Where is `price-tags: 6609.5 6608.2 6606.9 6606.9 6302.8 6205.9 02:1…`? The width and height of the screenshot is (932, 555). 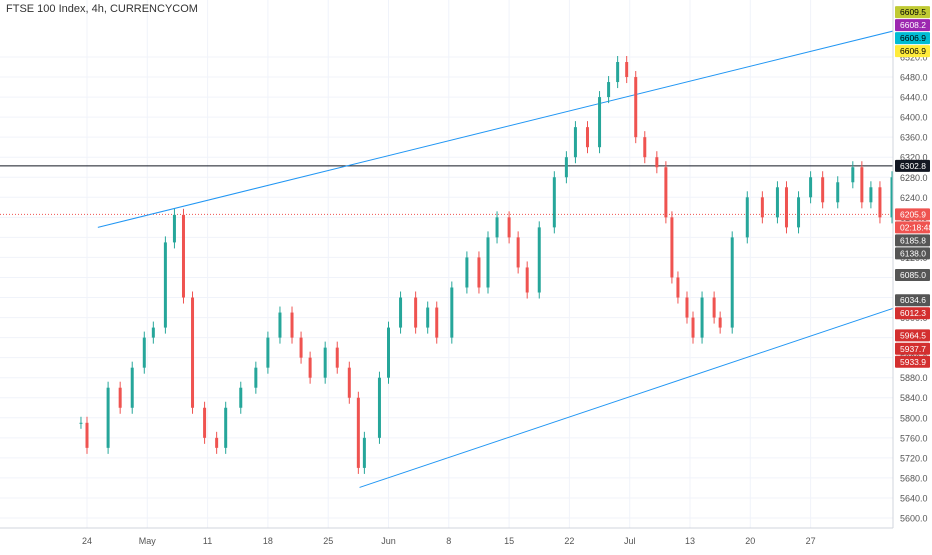 price-tags: 6609.5 6608.2 6606.9 6606.9 6302.8 6205.9 02:1… is located at coordinates (913, 187).